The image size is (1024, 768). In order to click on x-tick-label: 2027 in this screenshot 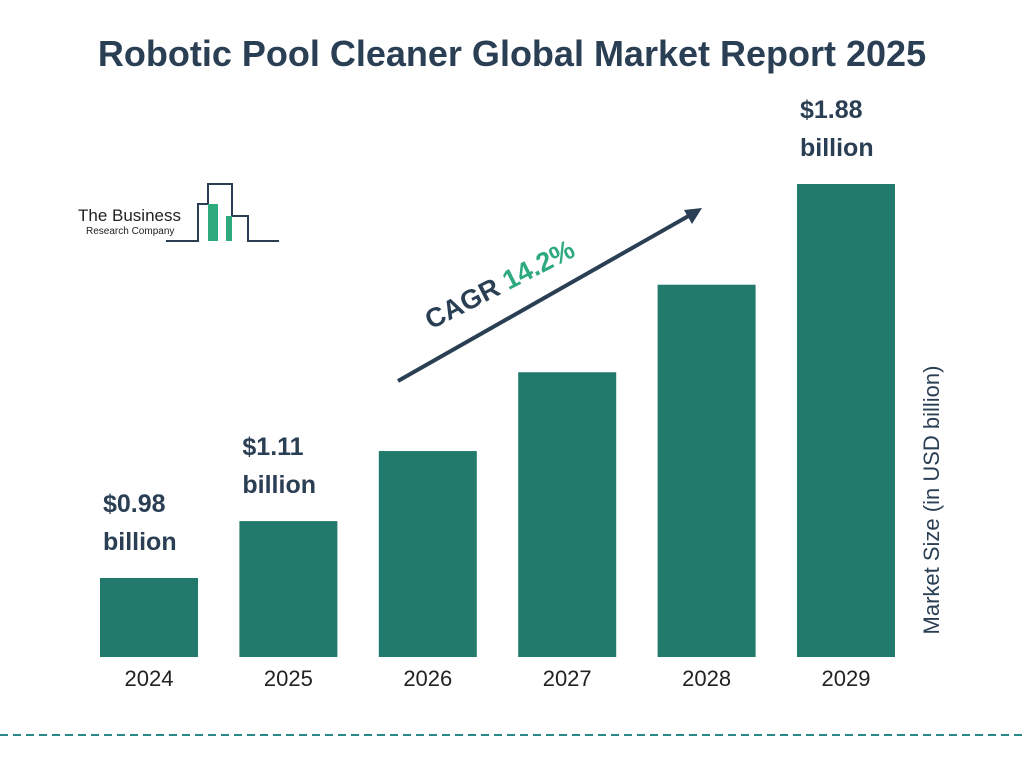, I will do `click(567, 678)`.